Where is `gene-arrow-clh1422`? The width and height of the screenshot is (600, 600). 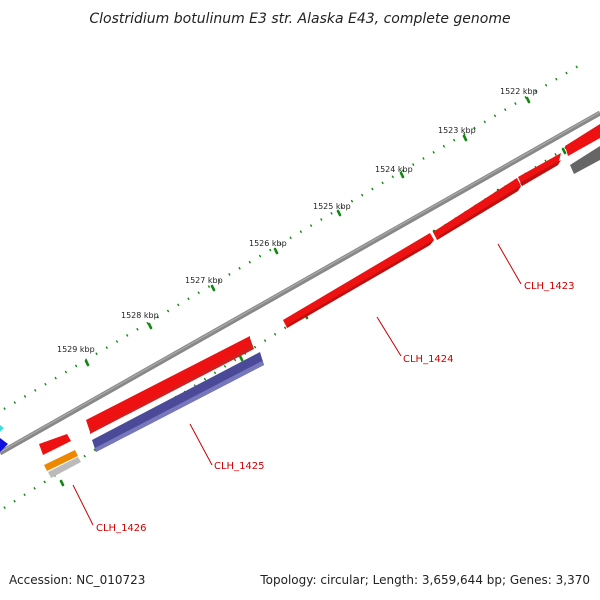
gene-arrow-clh1422 is located at coordinates (539, 169).